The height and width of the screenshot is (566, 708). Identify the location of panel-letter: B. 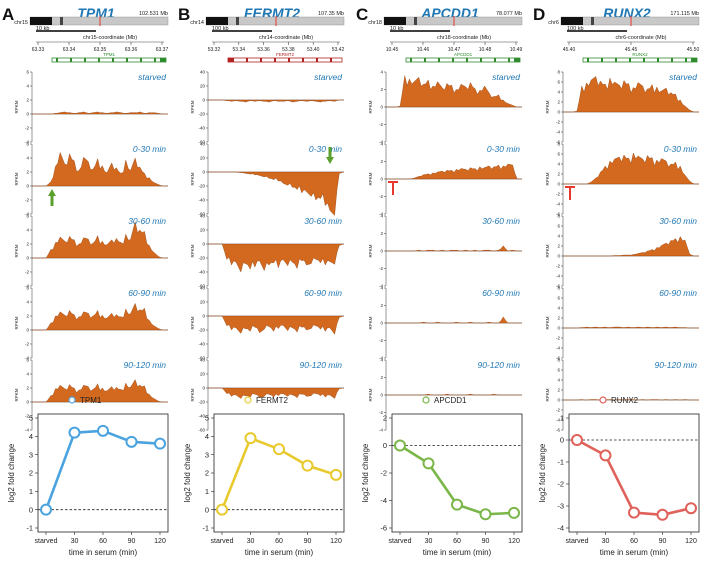
(184, 14).